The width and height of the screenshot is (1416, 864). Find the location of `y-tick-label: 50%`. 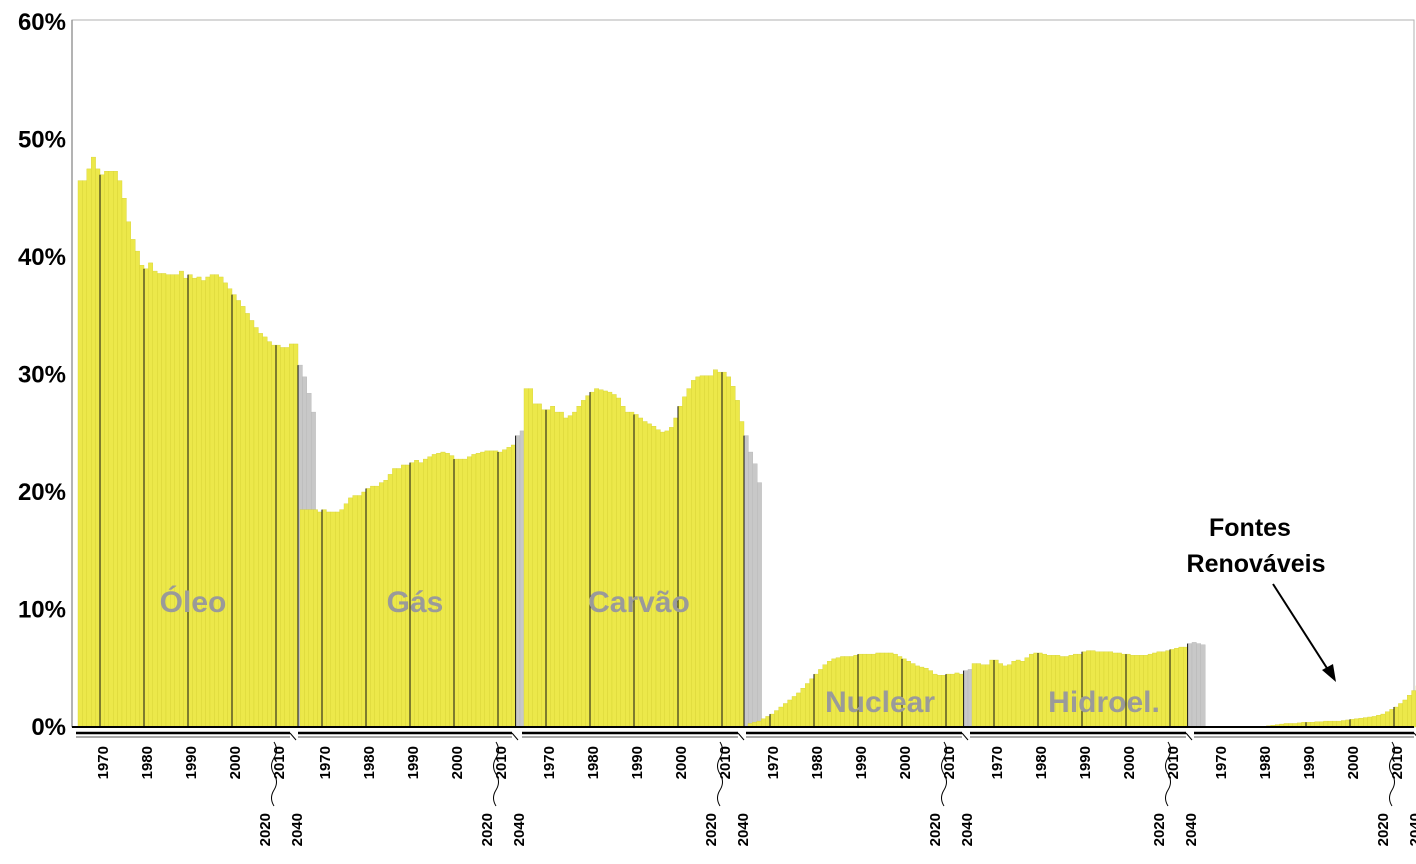

y-tick-label: 50% is located at coordinates (42, 140).